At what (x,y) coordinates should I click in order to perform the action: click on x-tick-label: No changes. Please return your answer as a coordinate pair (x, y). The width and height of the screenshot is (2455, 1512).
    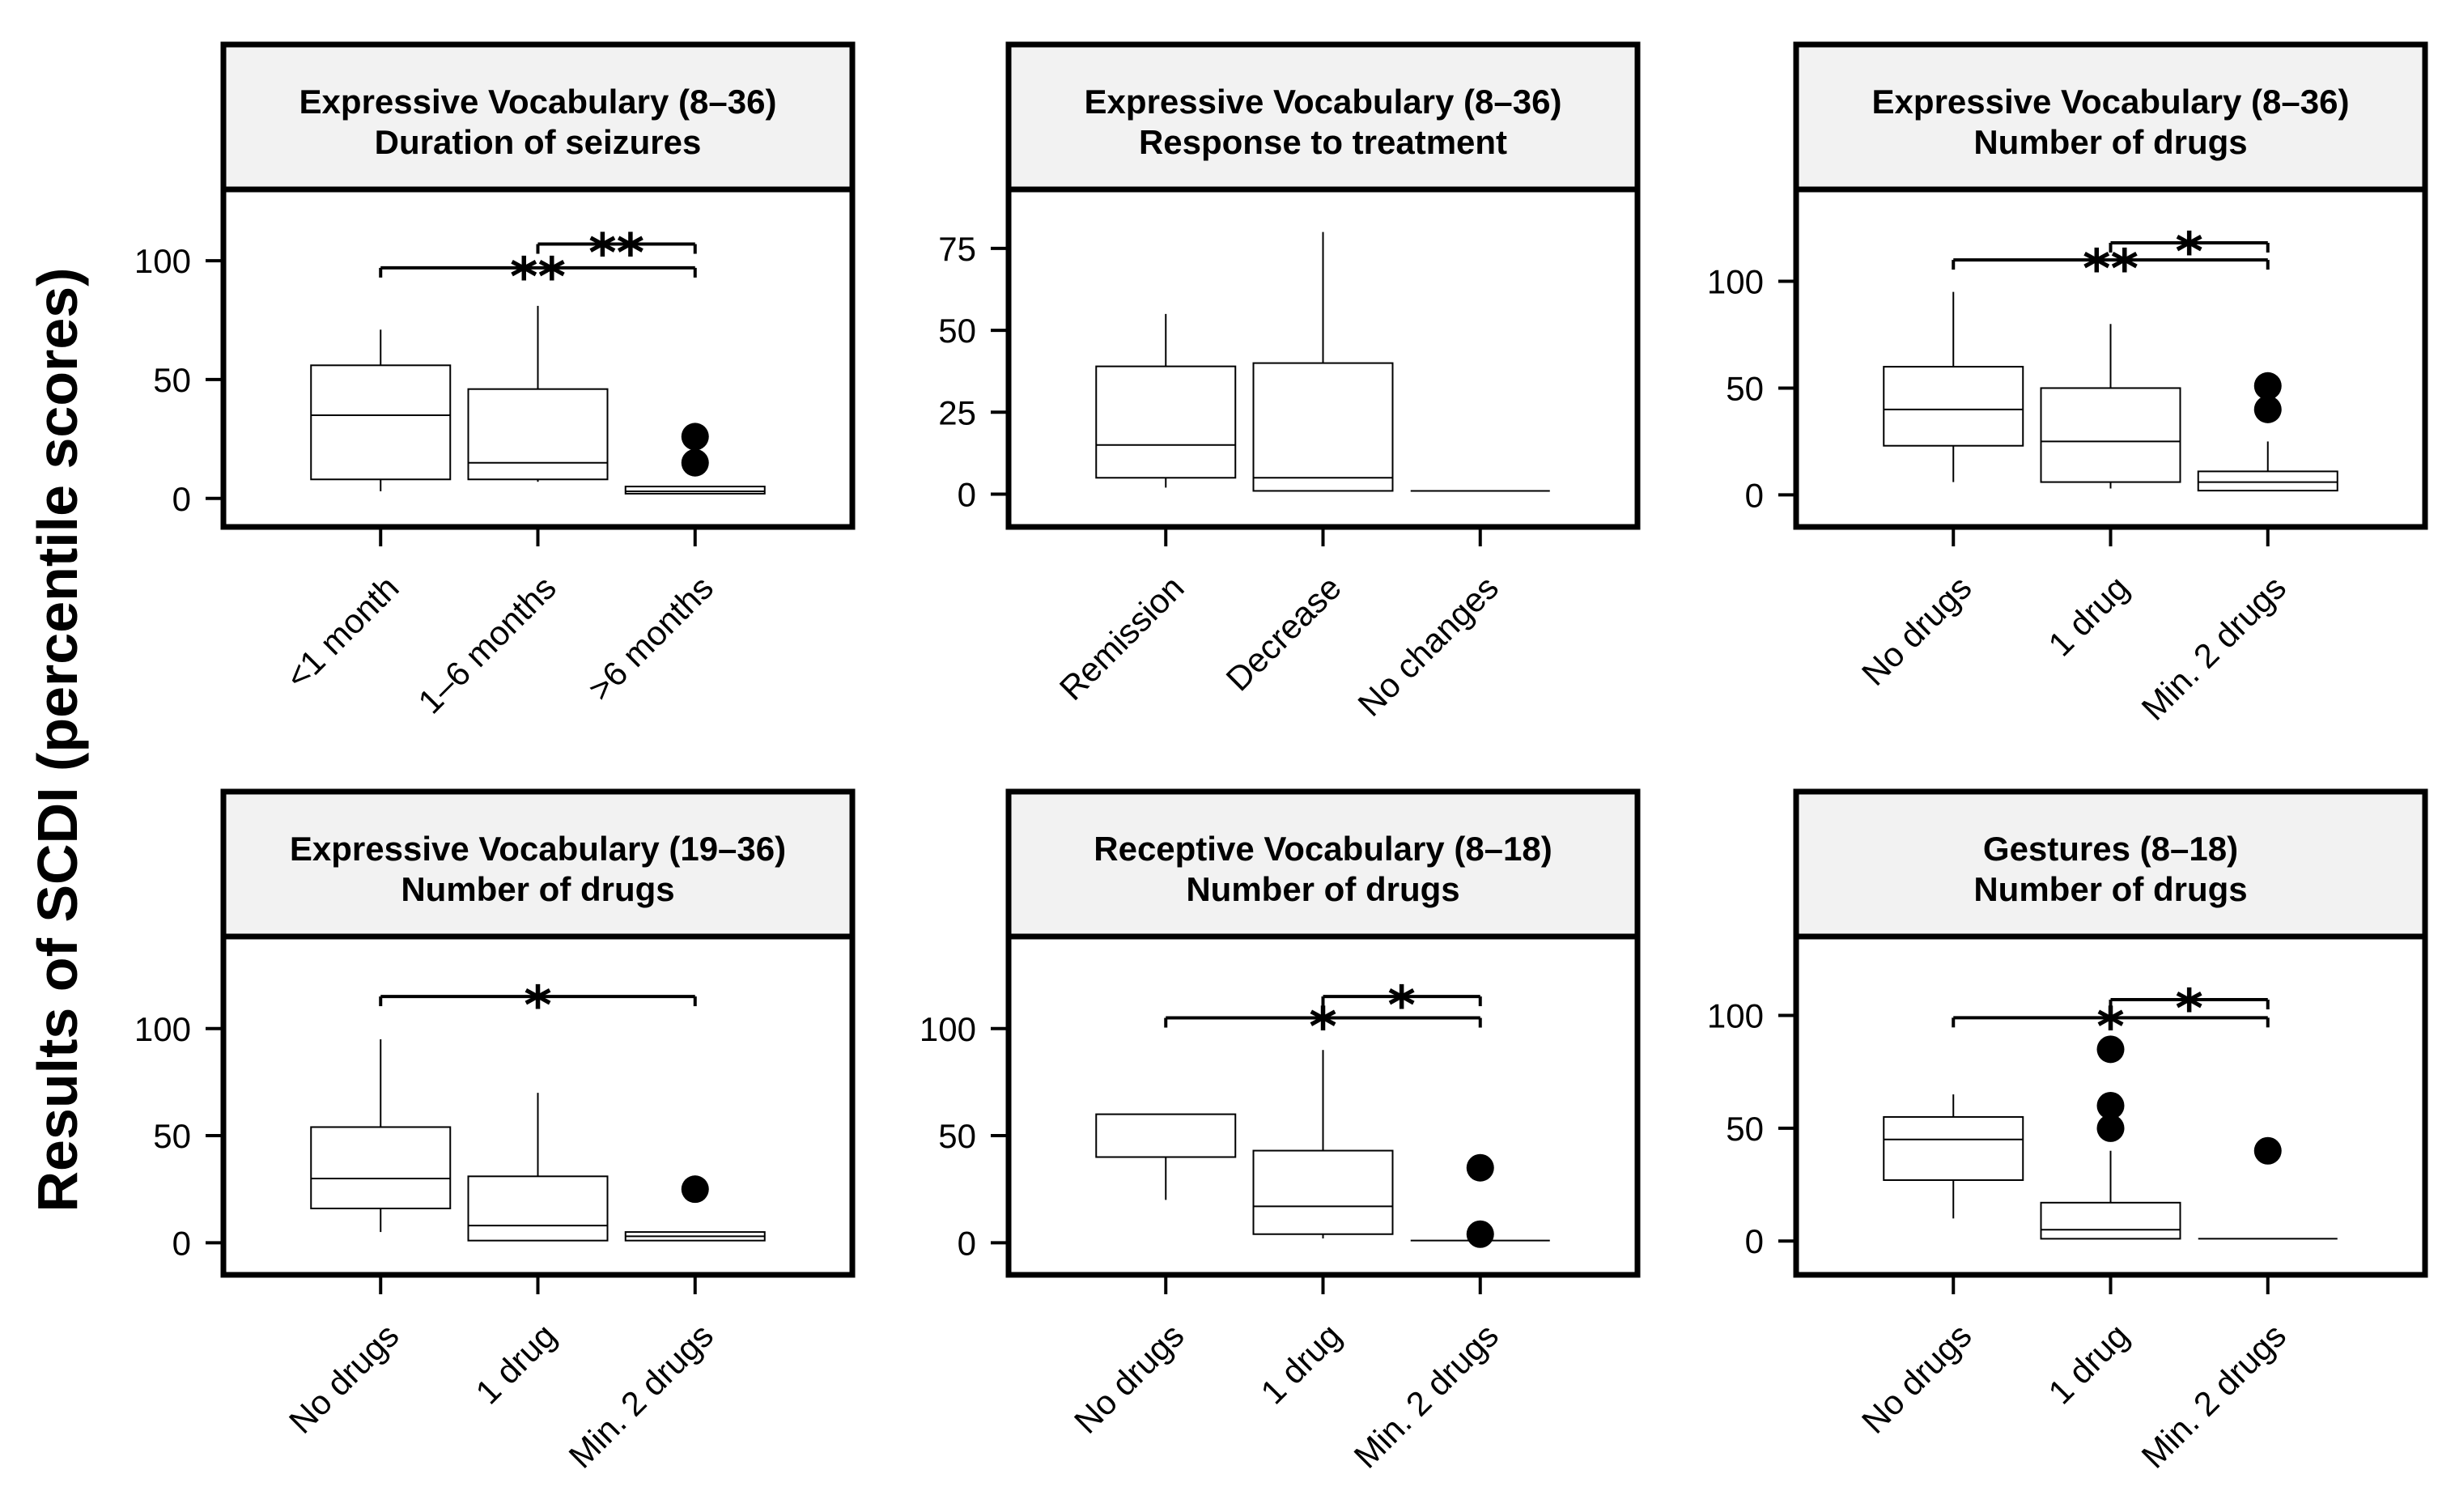
    Looking at the image, I should click on (1428, 646).